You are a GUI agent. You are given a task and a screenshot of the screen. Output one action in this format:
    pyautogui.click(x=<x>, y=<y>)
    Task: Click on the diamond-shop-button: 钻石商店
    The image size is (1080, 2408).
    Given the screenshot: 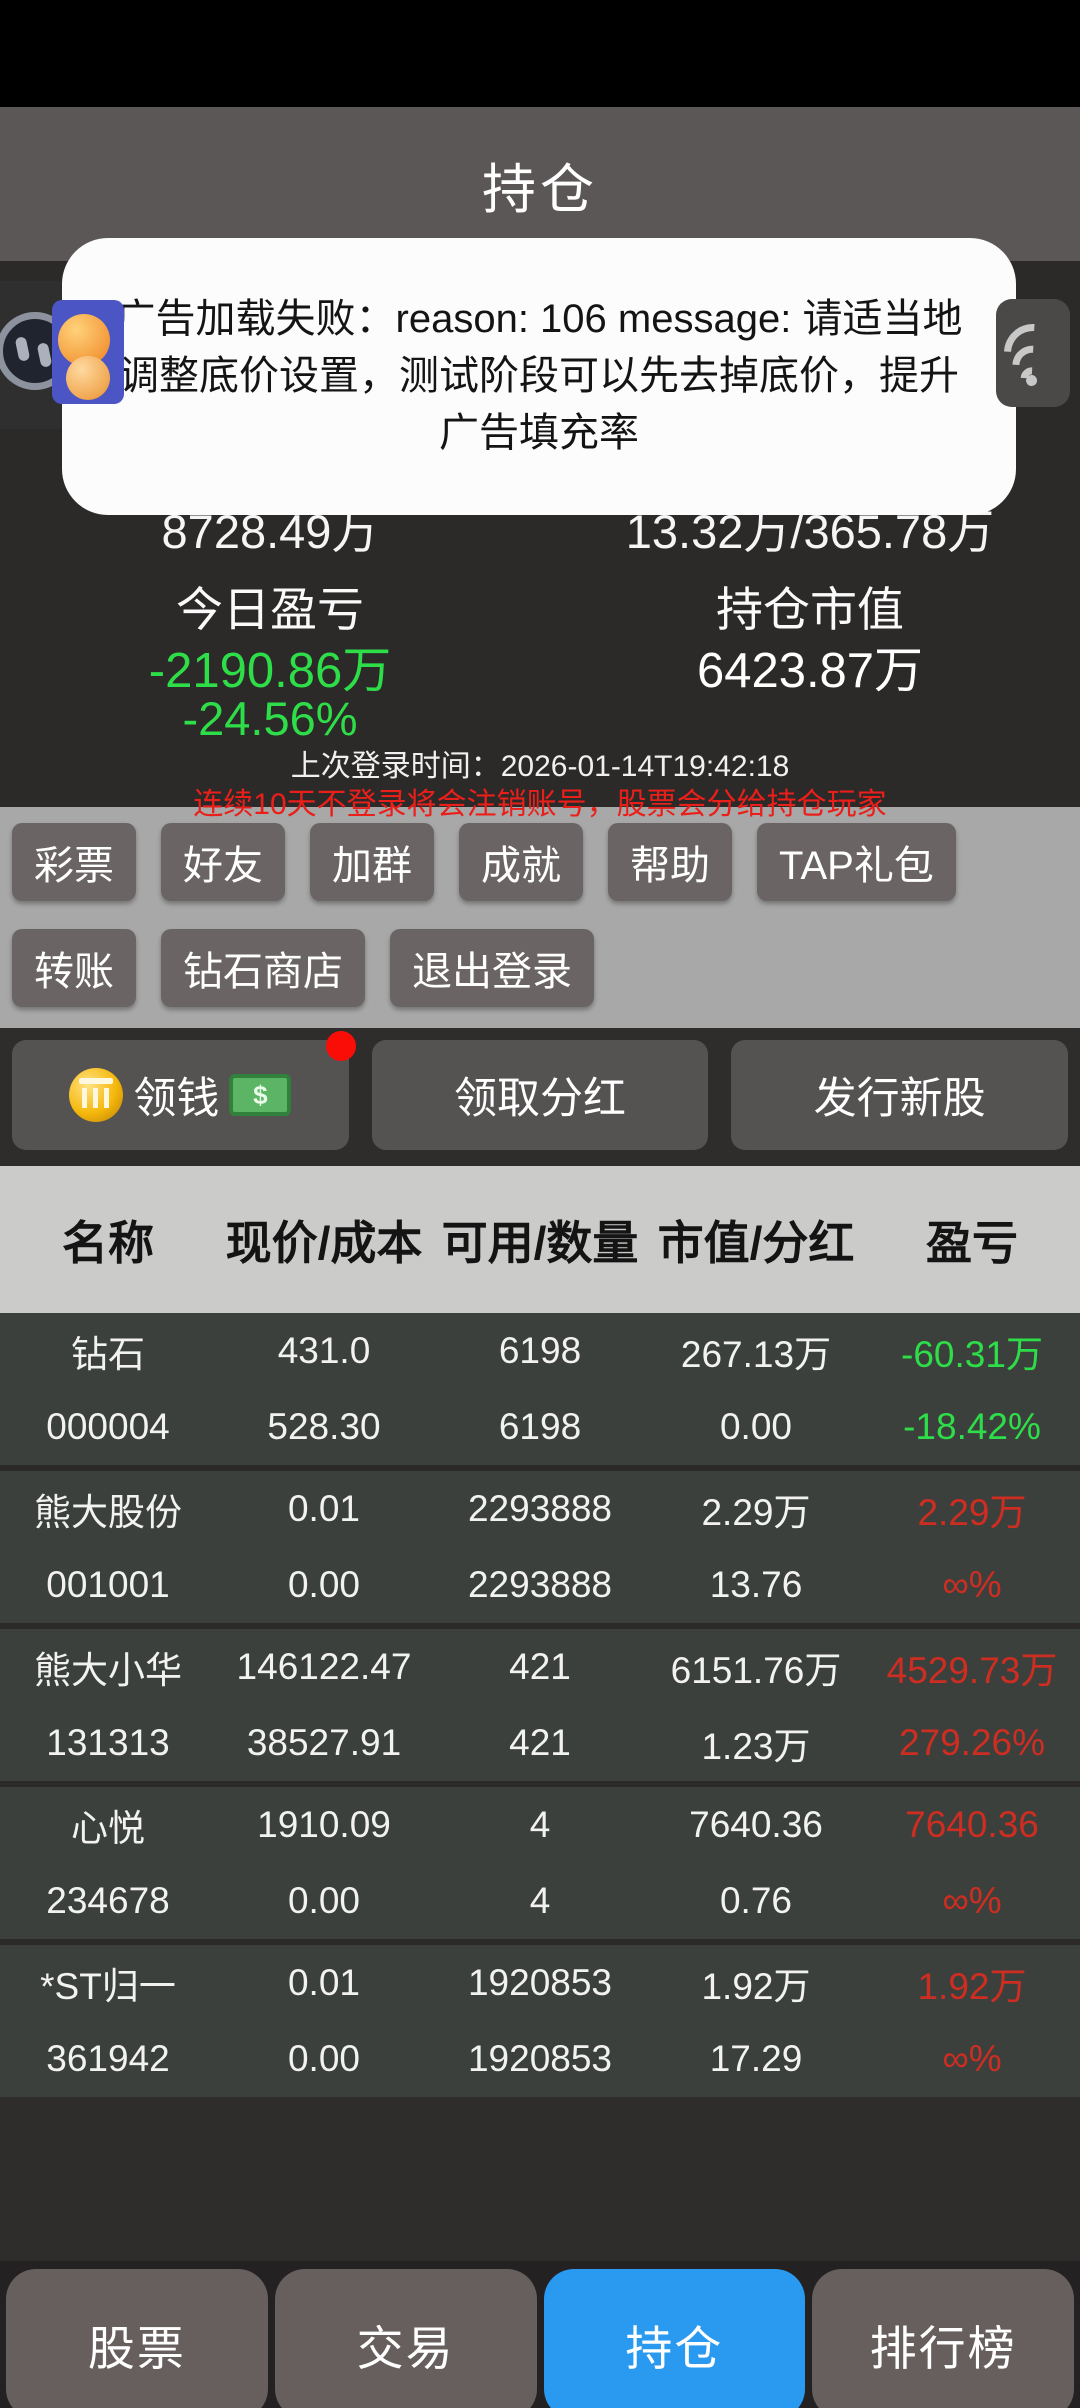 What is the action you would take?
    pyautogui.click(x=263, y=968)
    